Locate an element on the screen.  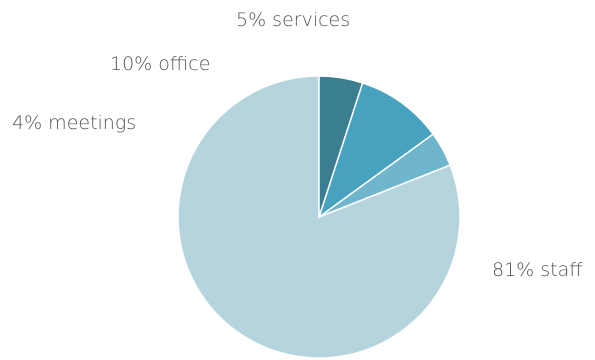
pie-label-staff: 81% staff is located at coordinates (537, 270).